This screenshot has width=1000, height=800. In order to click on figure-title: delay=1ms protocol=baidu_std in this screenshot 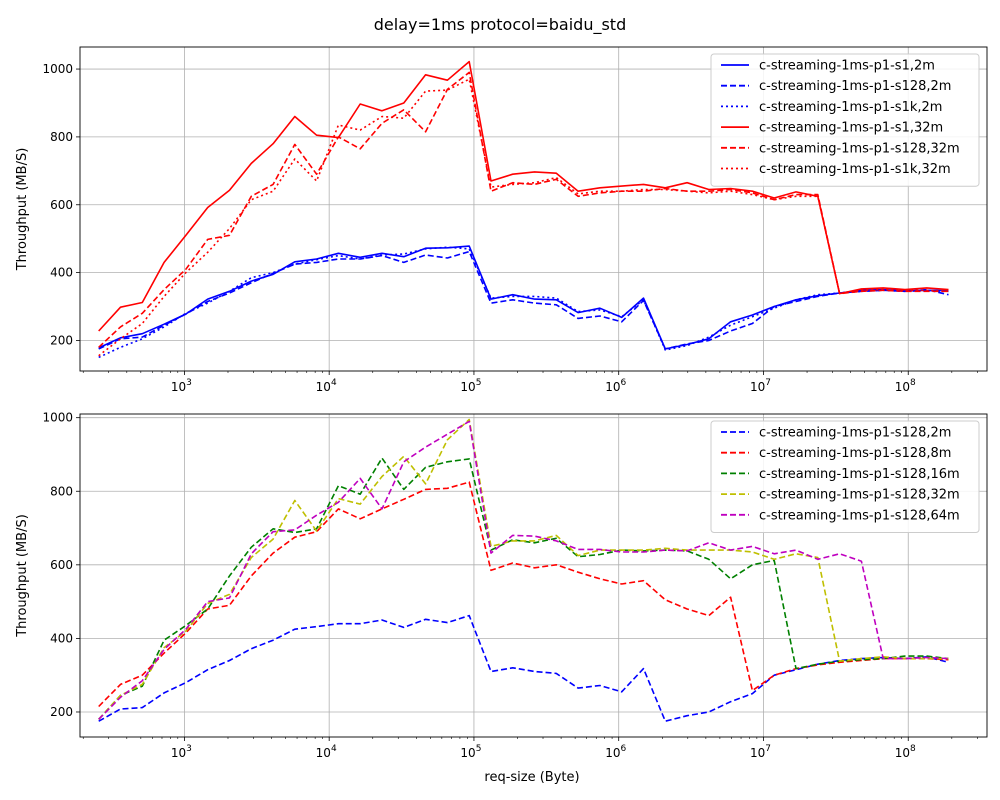, I will do `click(500, 25)`.